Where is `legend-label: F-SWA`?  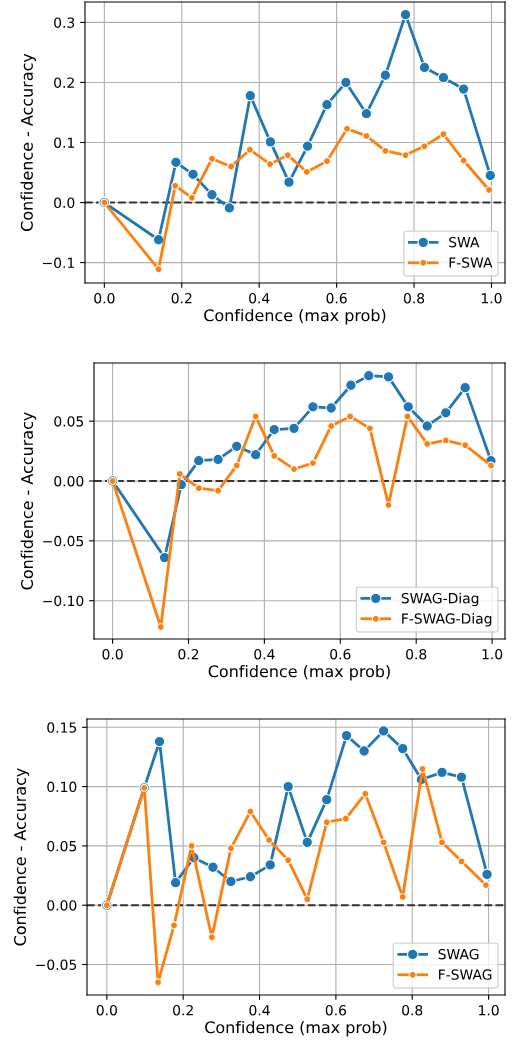
legend-label: F-SWA is located at coordinates (471, 262).